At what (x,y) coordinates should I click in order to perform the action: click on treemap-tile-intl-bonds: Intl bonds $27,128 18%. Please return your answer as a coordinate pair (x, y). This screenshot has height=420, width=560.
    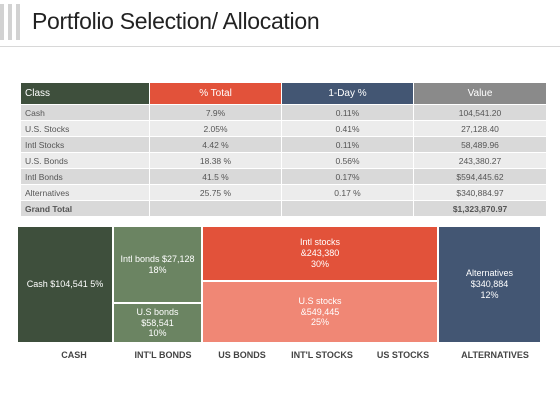
    Looking at the image, I should click on (157, 264).